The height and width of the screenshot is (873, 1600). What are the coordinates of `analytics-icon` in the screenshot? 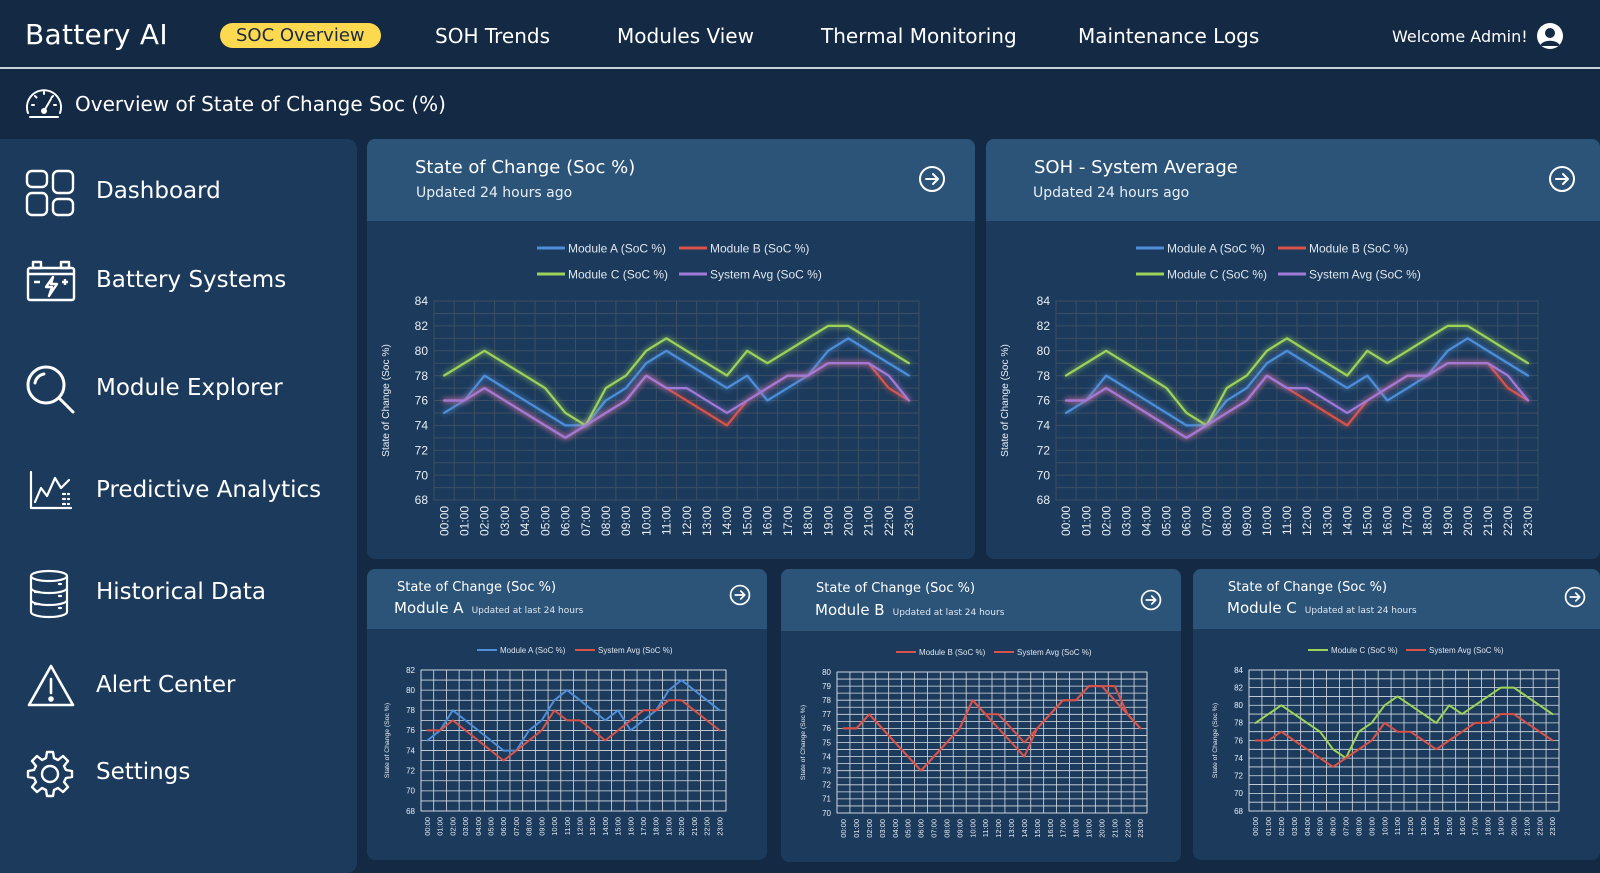 It's located at (51, 492).